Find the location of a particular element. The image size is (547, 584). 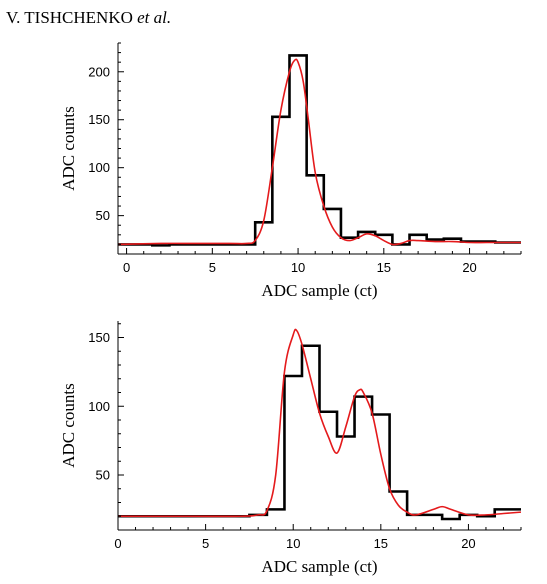

y-tick-label: 200 is located at coordinates (99, 71).